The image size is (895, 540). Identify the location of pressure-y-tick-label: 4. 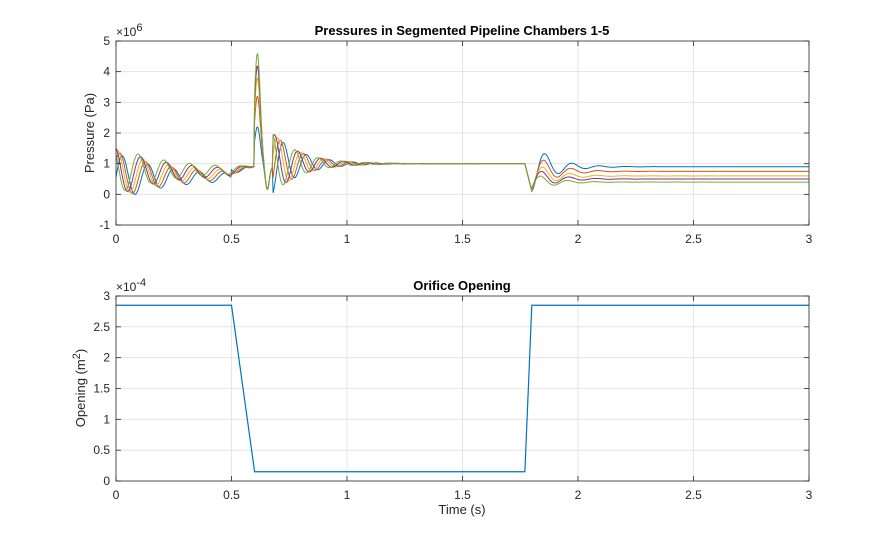
(106, 72).